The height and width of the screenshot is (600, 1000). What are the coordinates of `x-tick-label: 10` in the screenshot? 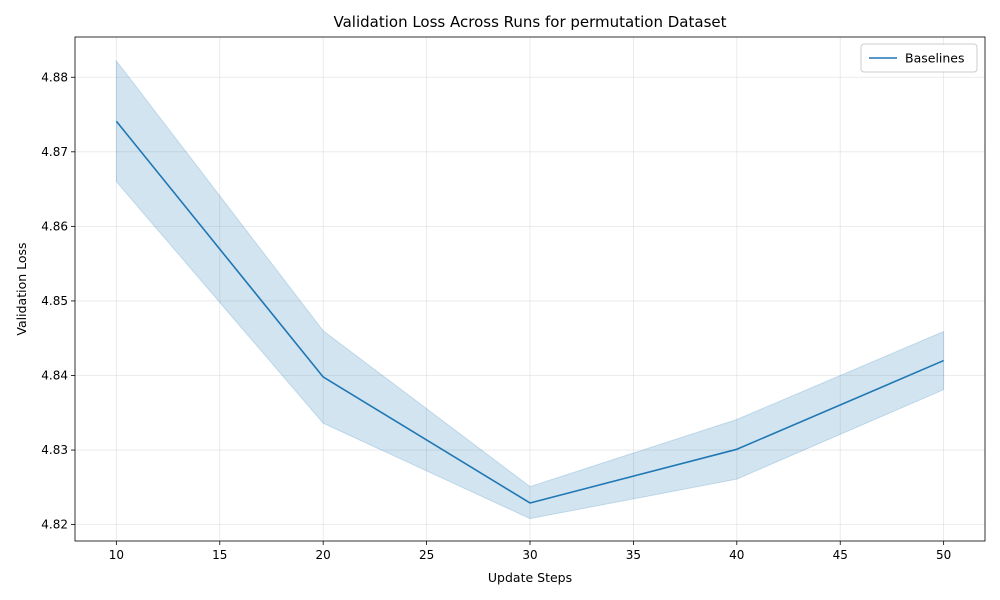 It's located at (116, 555).